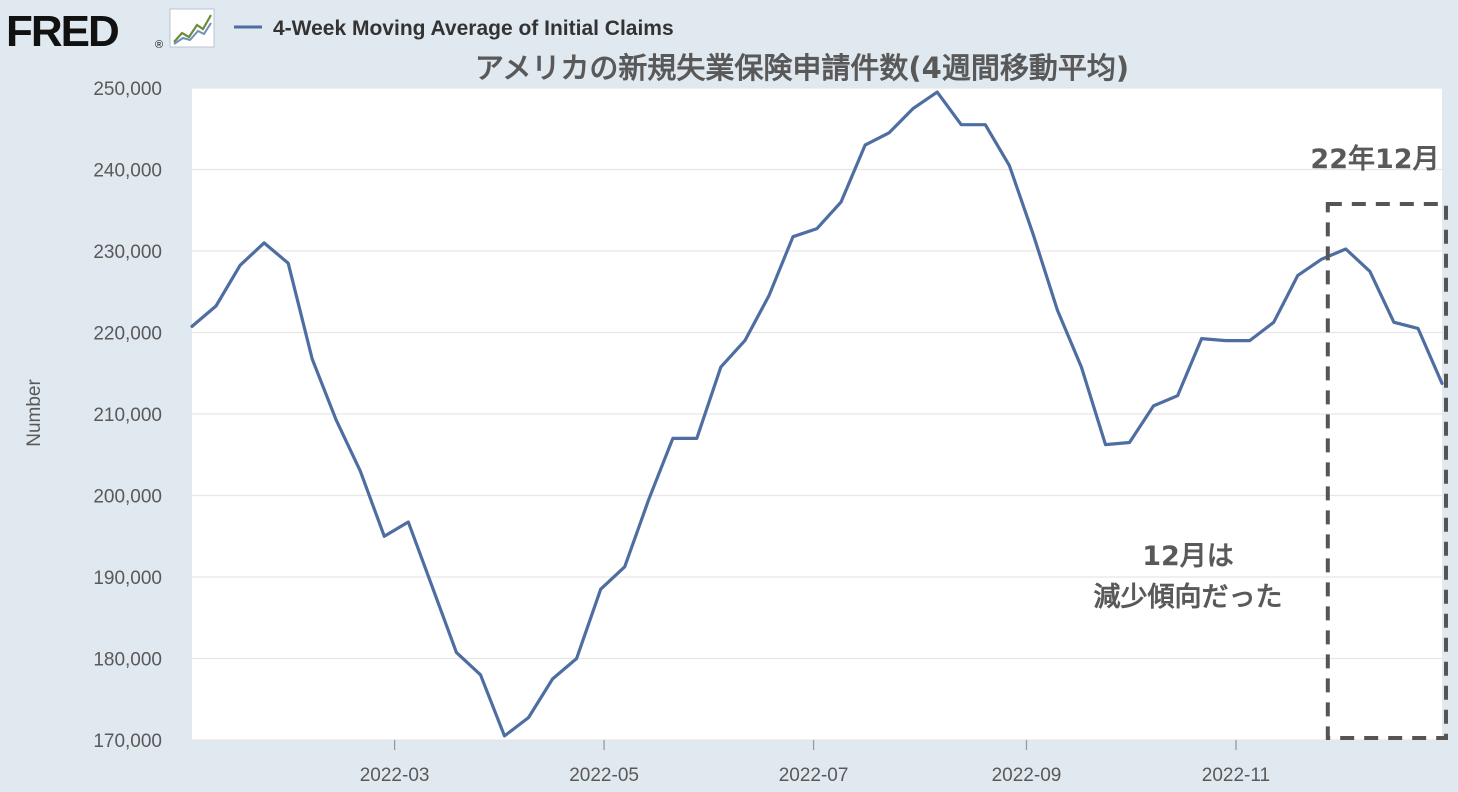 The width and height of the screenshot is (1458, 792). What do you see at coordinates (127, 578) in the screenshot?
I see `y-tick-label: 190,000` at bounding box center [127, 578].